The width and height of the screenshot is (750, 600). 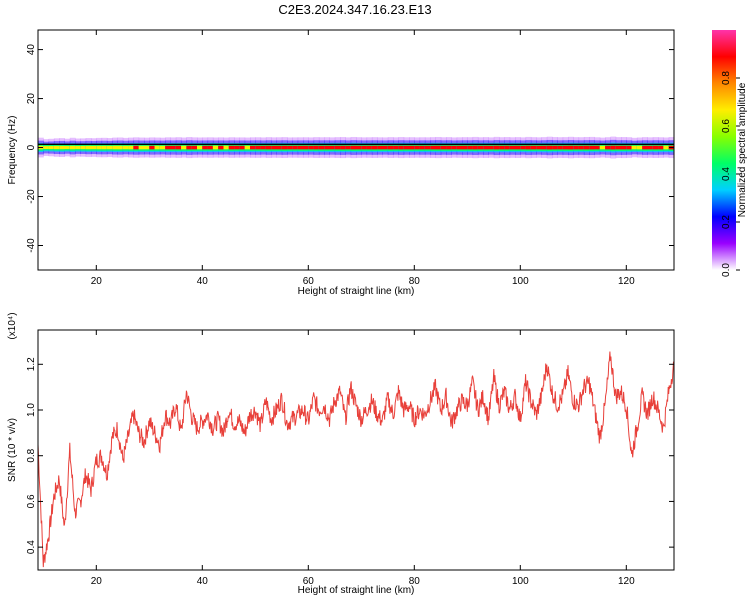 I want to click on snr-x-label: Height of straight line (km), so click(x=356, y=590).